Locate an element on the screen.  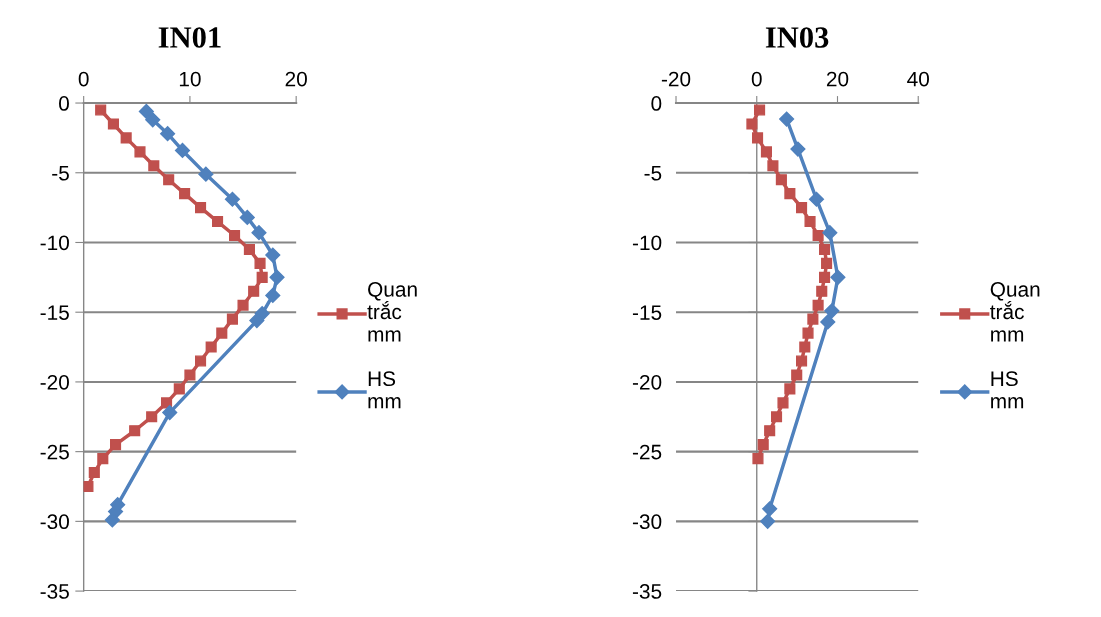
chart-title: IN01 is located at coordinates (189, 37).